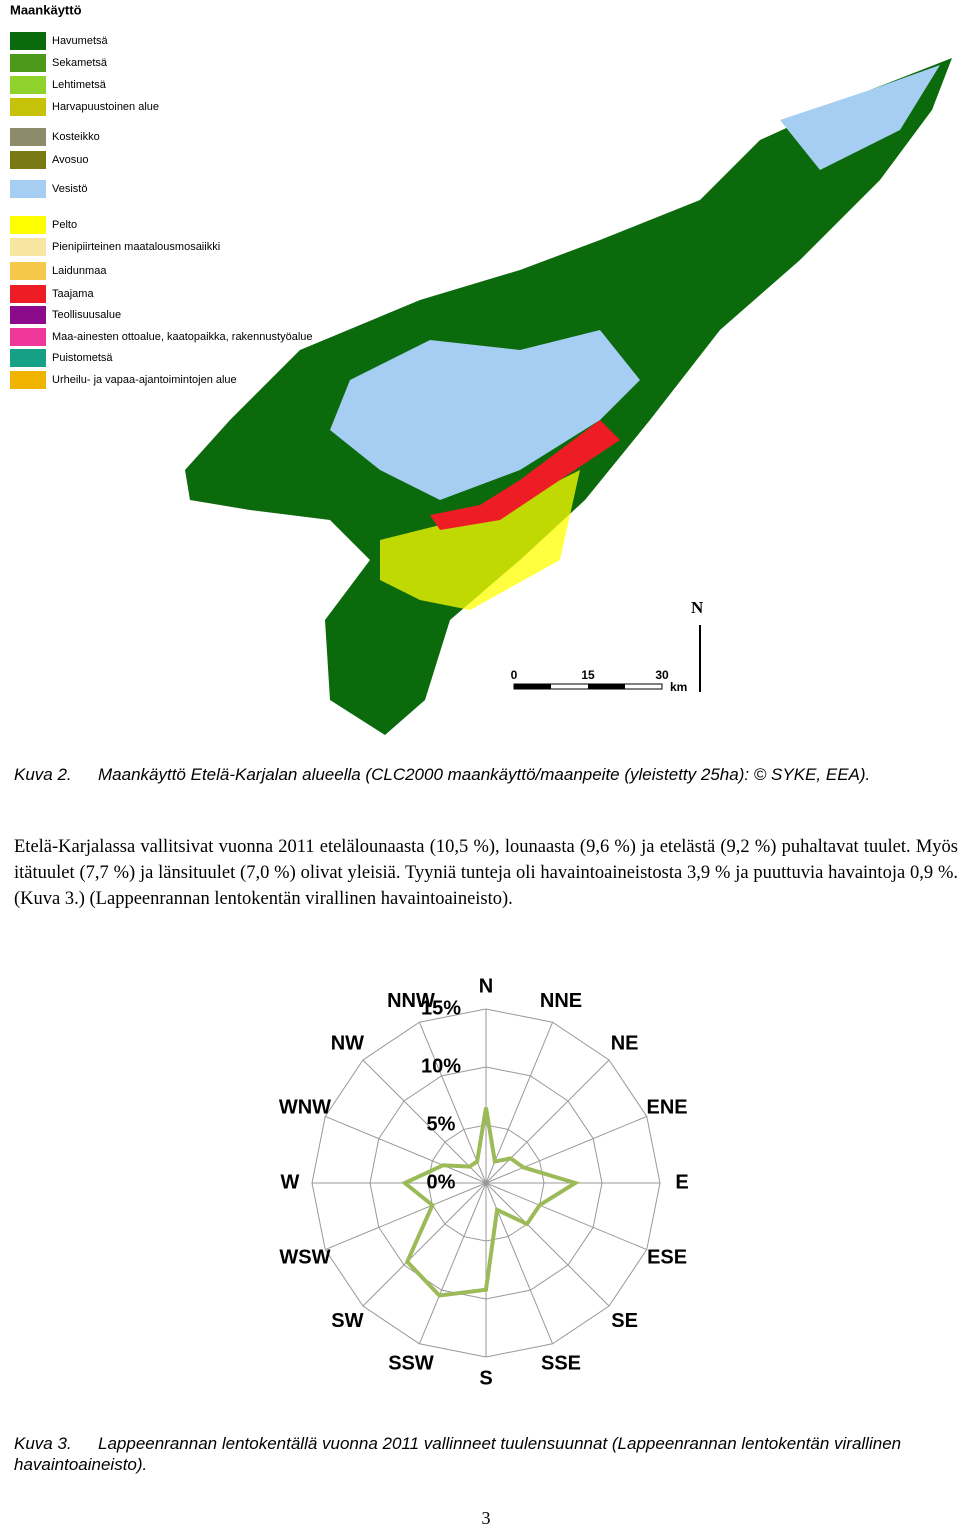 The height and width of the screenshot is (1529, 960). Describe the element at coordinates (136, 247) in the screenshot. I see `legend-label: Pienipiirteinen maatalousmosaiikki` at that location.